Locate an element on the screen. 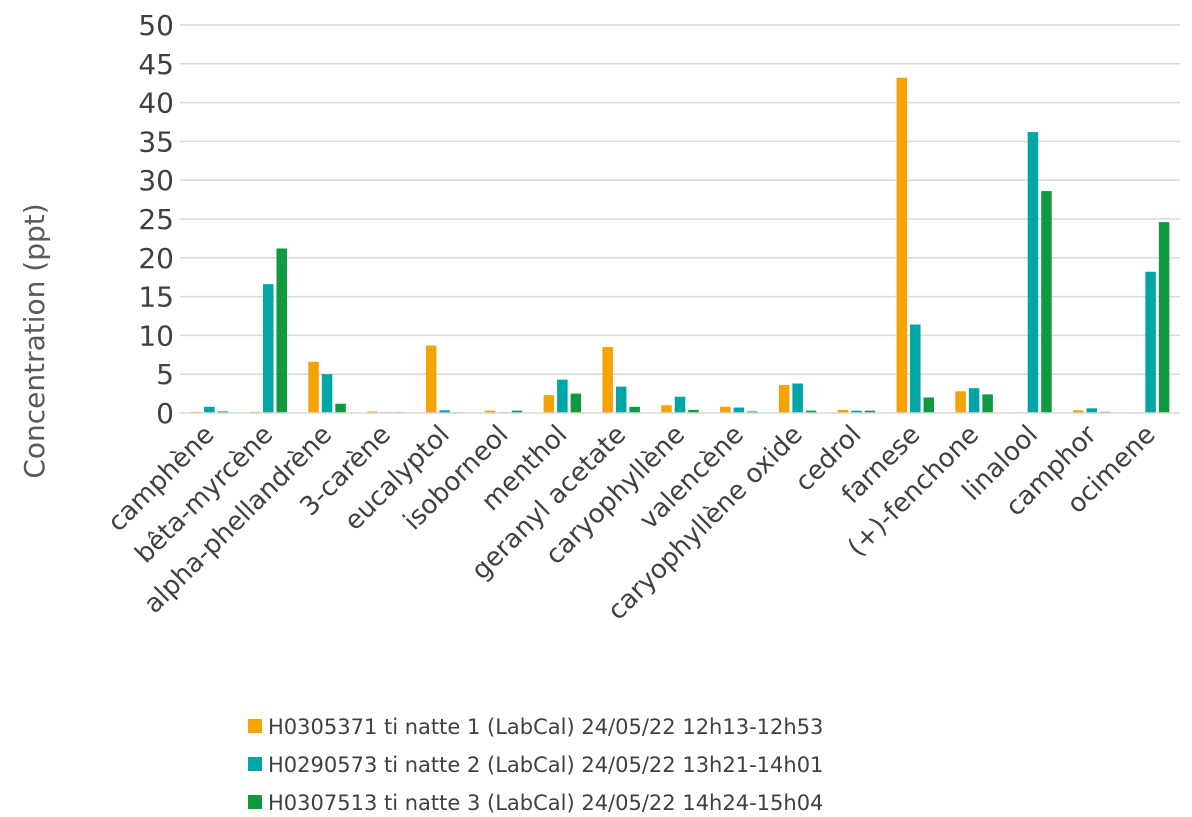 This screenshot has height=817, width=1192. y-tick-label: 35 is located at coordinates (156, 141).